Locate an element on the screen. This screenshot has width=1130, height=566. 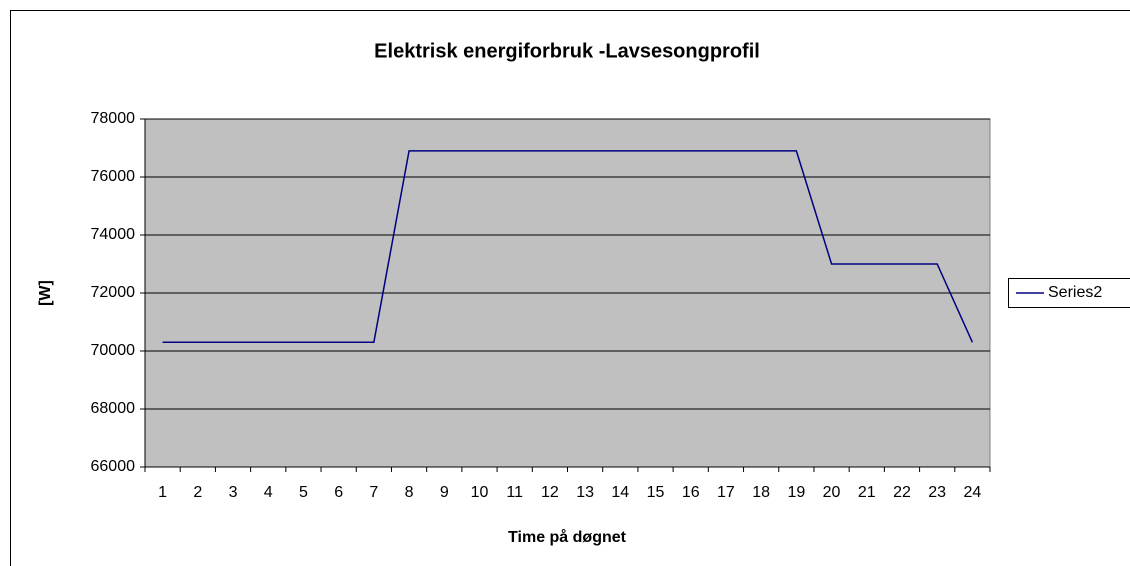
x-tick-label: 22 is located at coordinates (902, 492).